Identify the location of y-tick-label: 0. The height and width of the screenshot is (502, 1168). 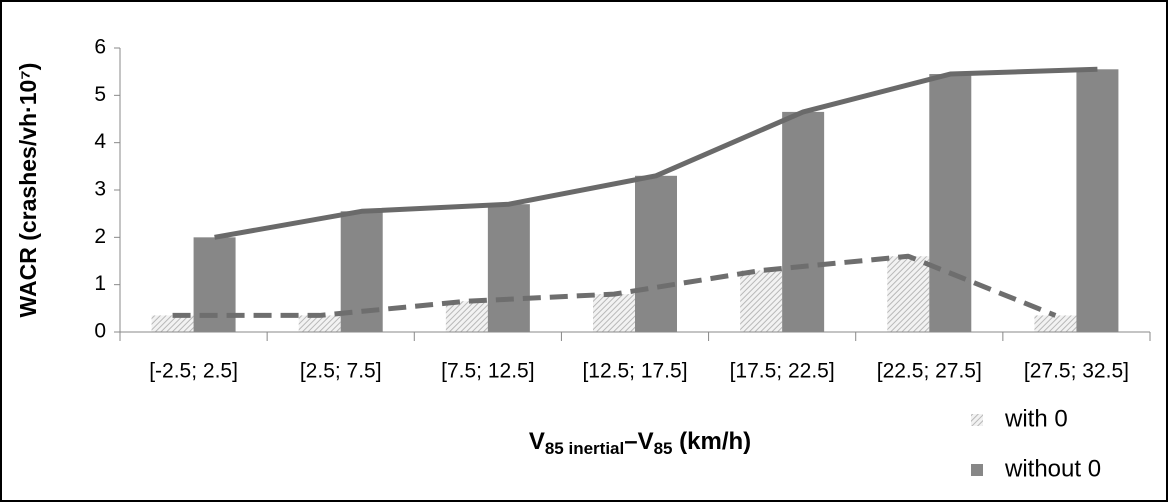
(100, 331).